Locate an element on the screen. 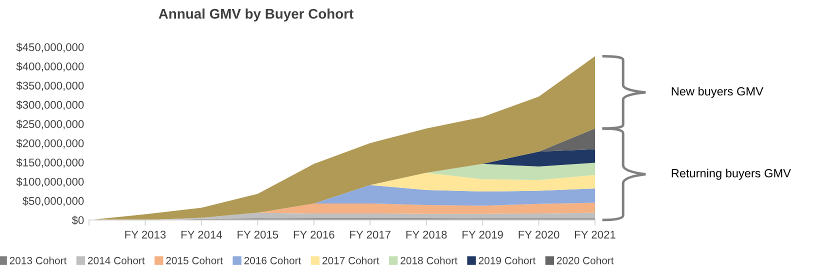 This screenshot has height=273, width=828. legend-label: 2018 Cohort is located at coordinates (429, 260).